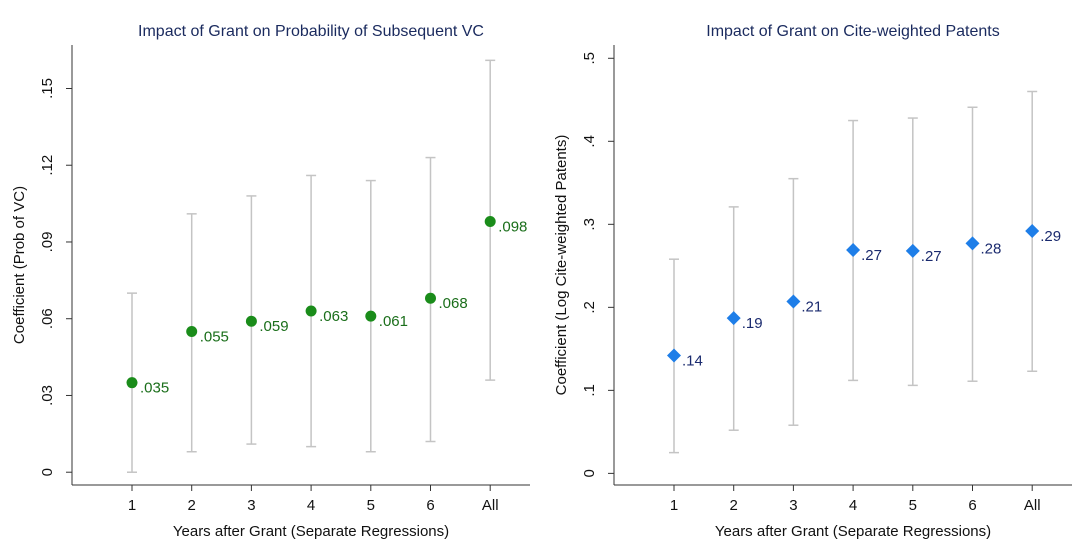  Describe the element at coordinates (47, 165) in the screenshot. I see `y-tick-label: .12` at that location.